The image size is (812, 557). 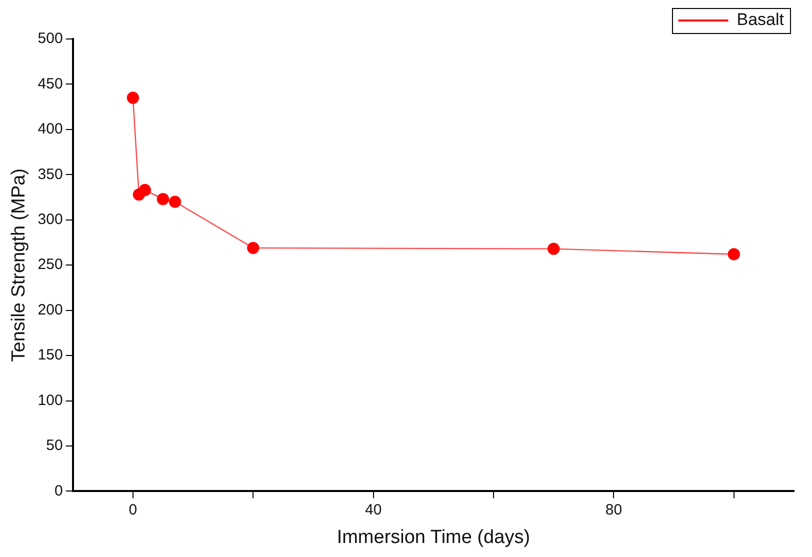 What do you see at coordinates (50, 174) in the screenshot?
I see `y-tick-label: 350` at bounding box center [50, 174].